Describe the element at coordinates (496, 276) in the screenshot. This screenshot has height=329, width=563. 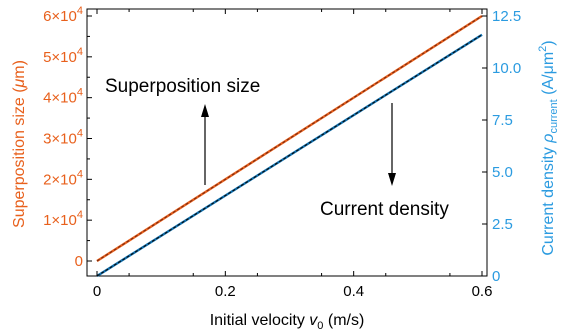
I see `y-right-tick-label: 0` at that location.